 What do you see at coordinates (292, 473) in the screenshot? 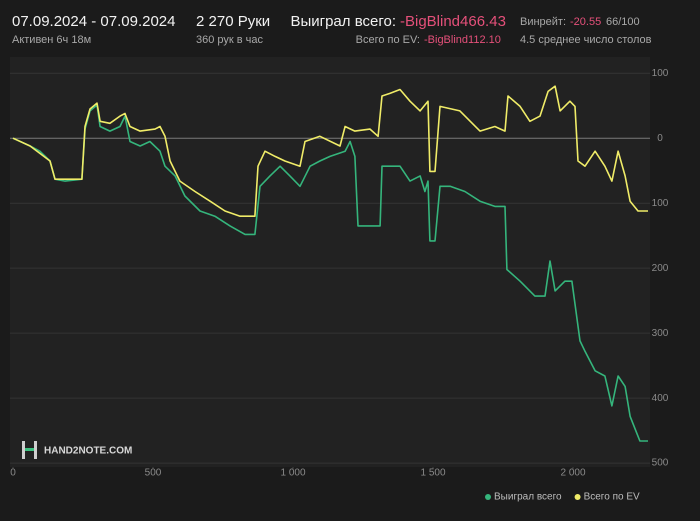
I see `x-tick-label: 1 000` at bounding box center [292, 473].